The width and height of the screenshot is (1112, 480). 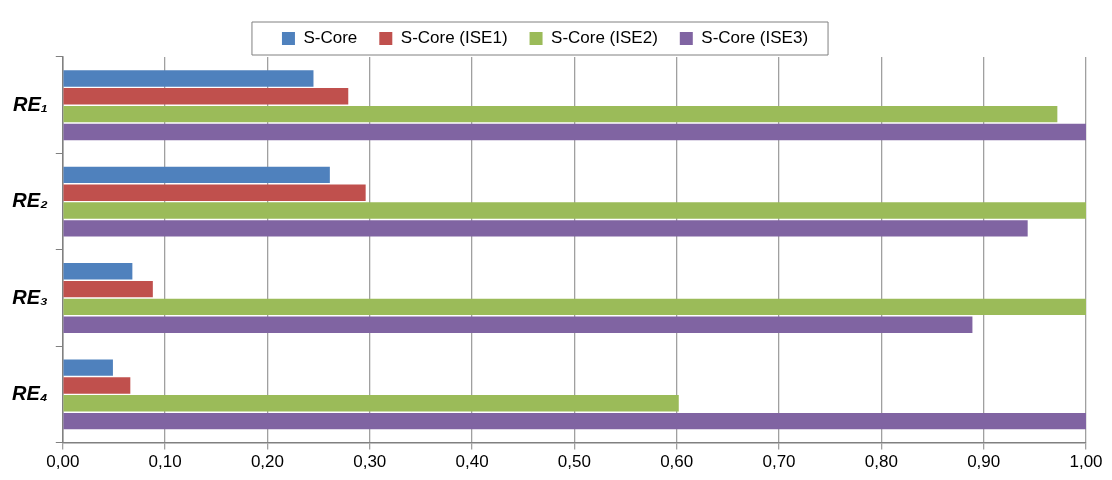 What do you see at coordinates (370, 462) in the screenshot?
I see `x-tick-label: 0,30` at bounding box center [370, 462].